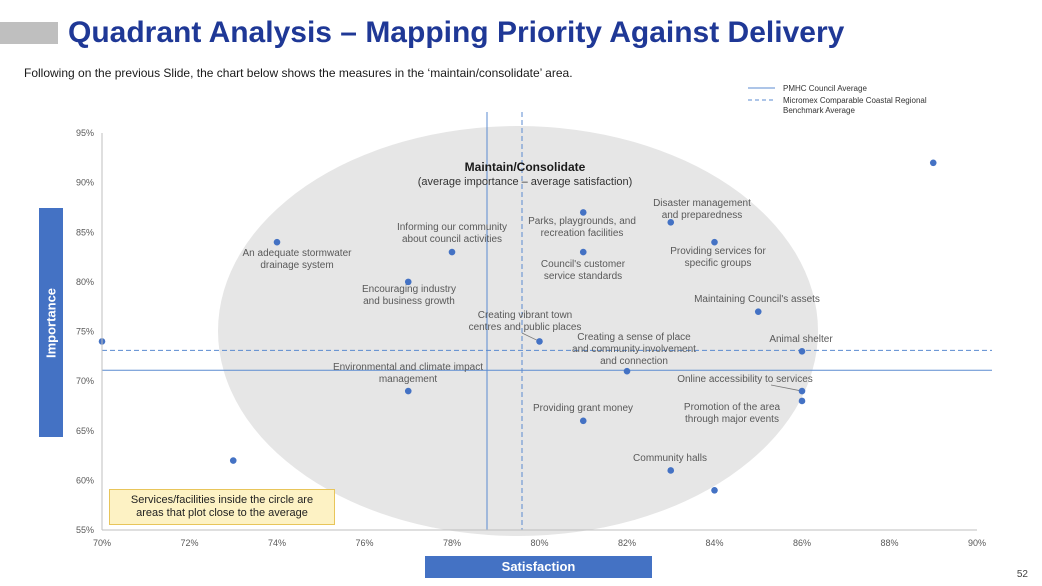  Describe the element at coordinates (855, 100) in the screenshot. I see `legend-entry-benchmark-line1: Micromex Comparable Coastal Regional` at that location.